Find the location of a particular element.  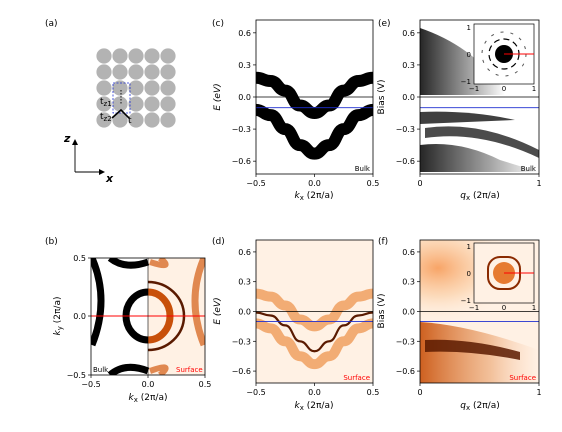

f-ytick-3: 0.0 is located at coordinates (408, 312).